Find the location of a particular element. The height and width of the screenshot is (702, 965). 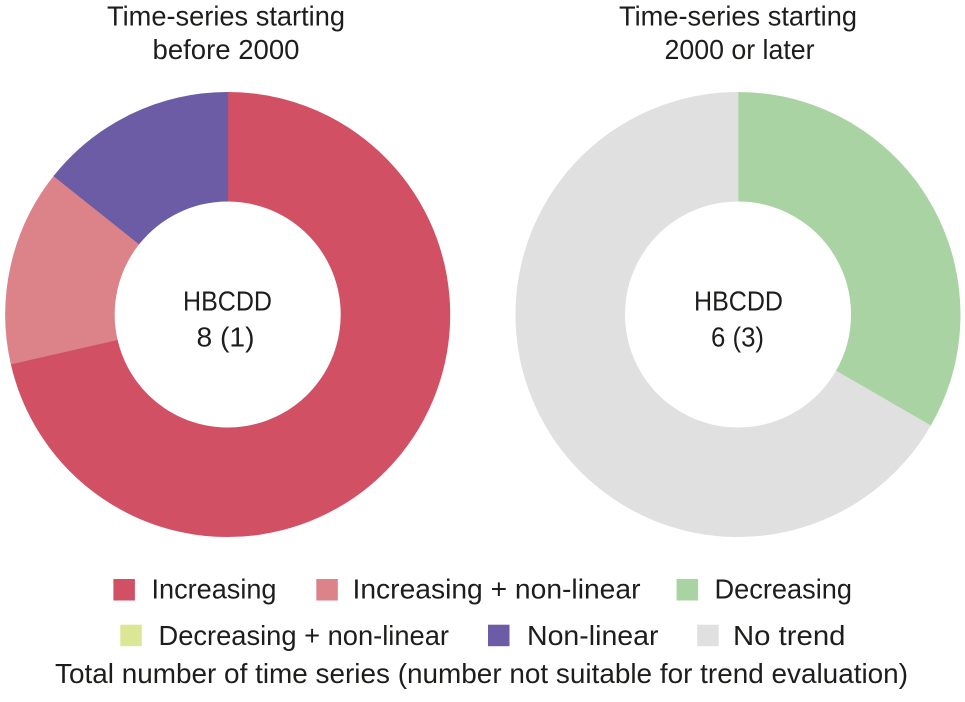

svg-text: Increasing + non-linear is located at coordinates (497, 588).